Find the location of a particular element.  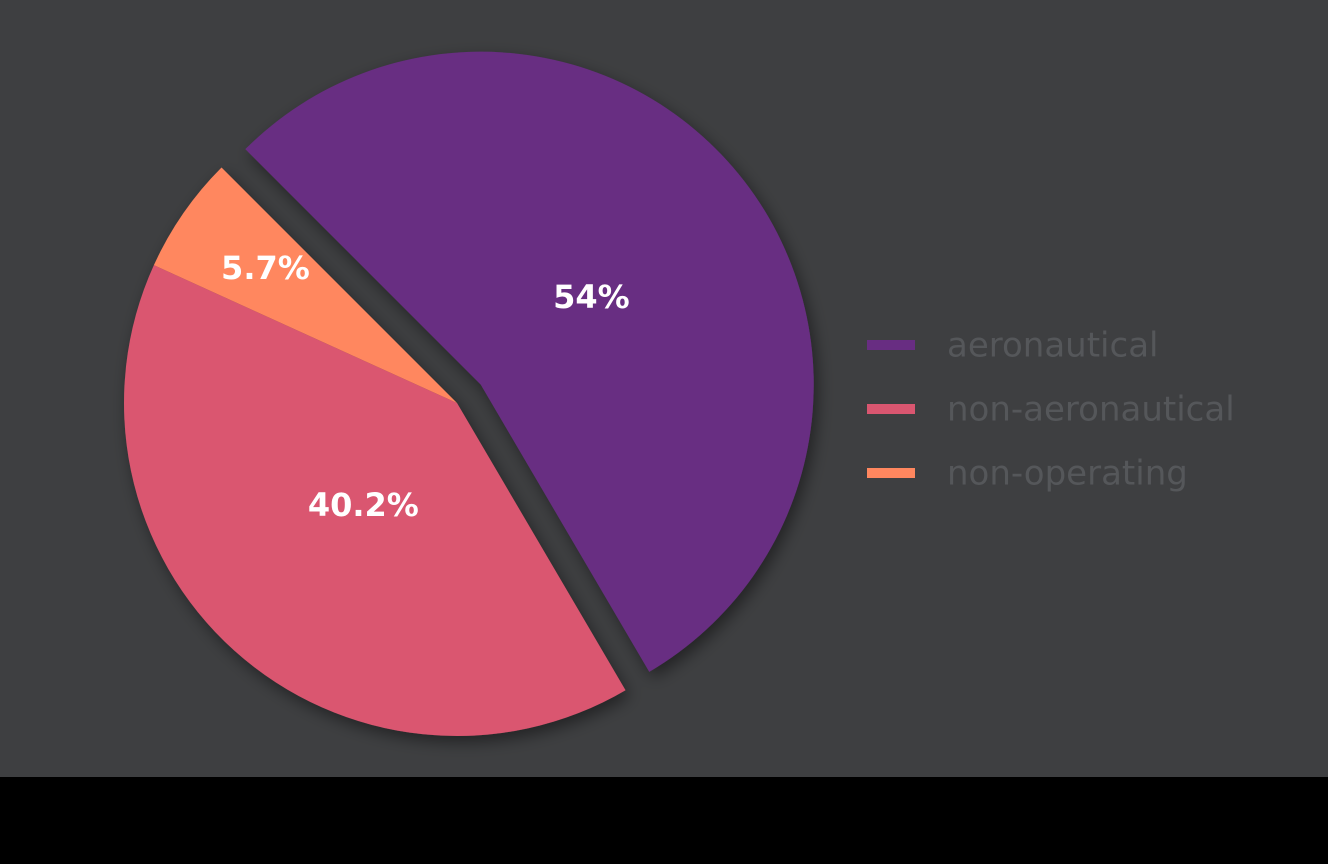

pie-slice is located at coordinates (305, 285).